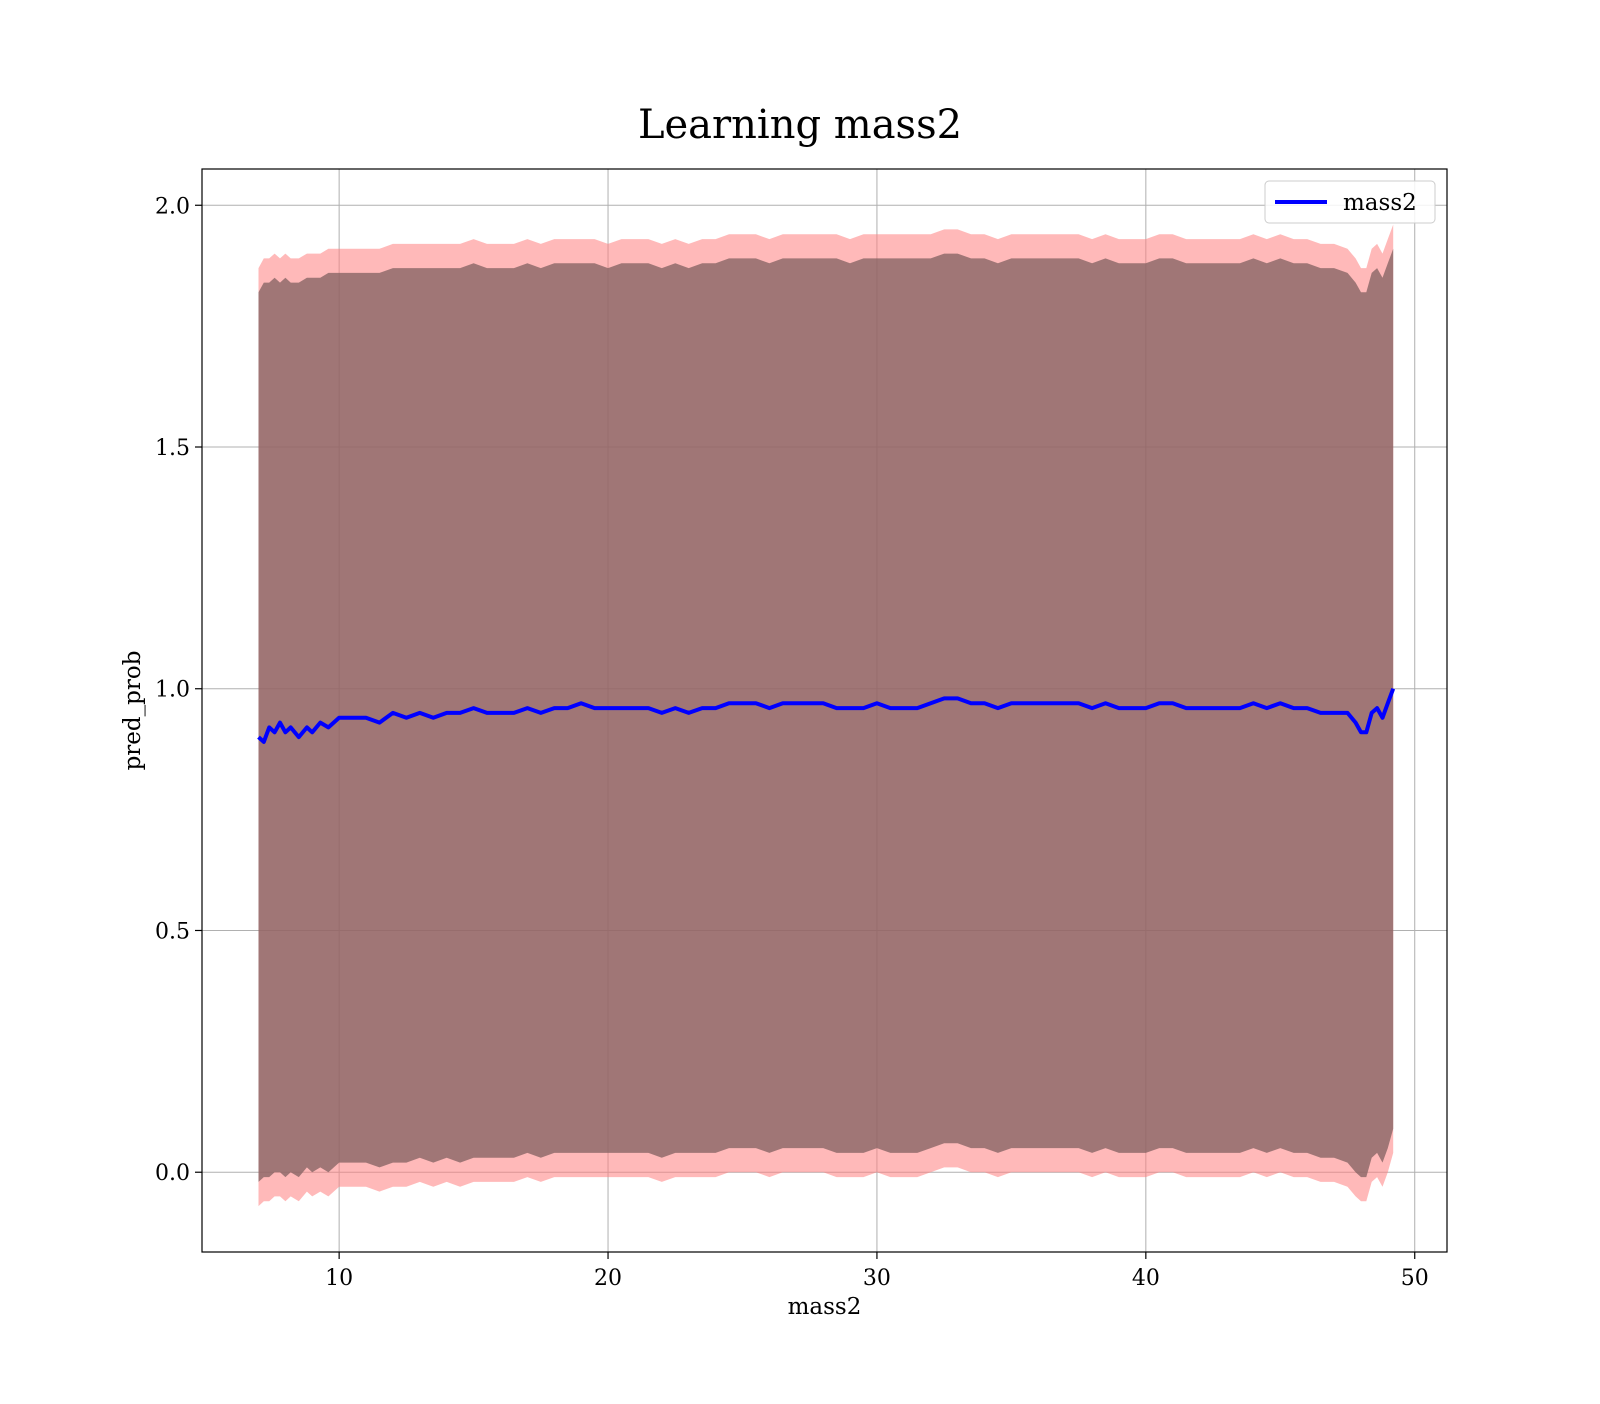 This screenshot has width=1600, height=1404. I want to click on line-layer, so click(826, 716).